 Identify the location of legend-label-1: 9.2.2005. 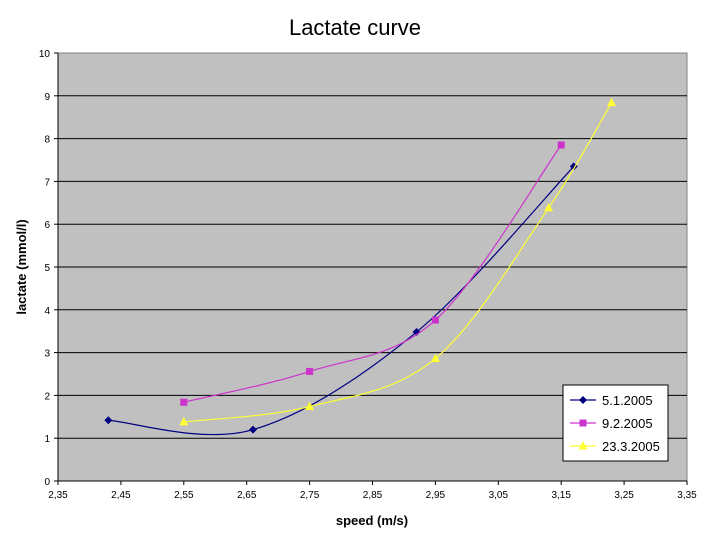
(627, 423).